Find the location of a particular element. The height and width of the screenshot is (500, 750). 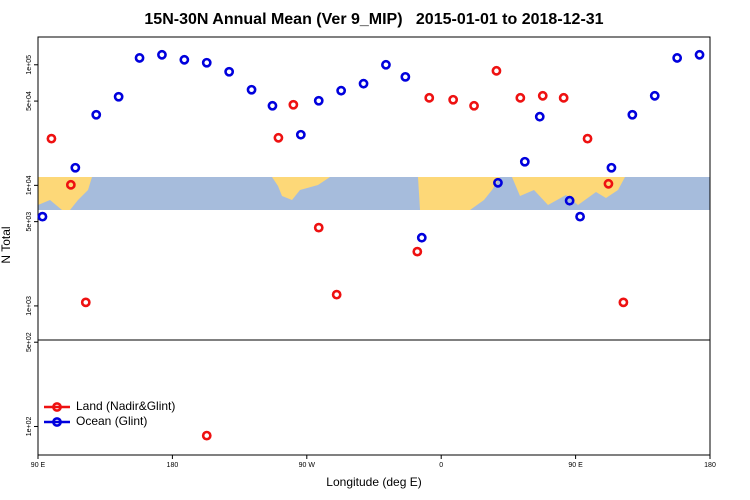

x-axis-title: Longitude (deg E) is located at coordinates (373, 482).